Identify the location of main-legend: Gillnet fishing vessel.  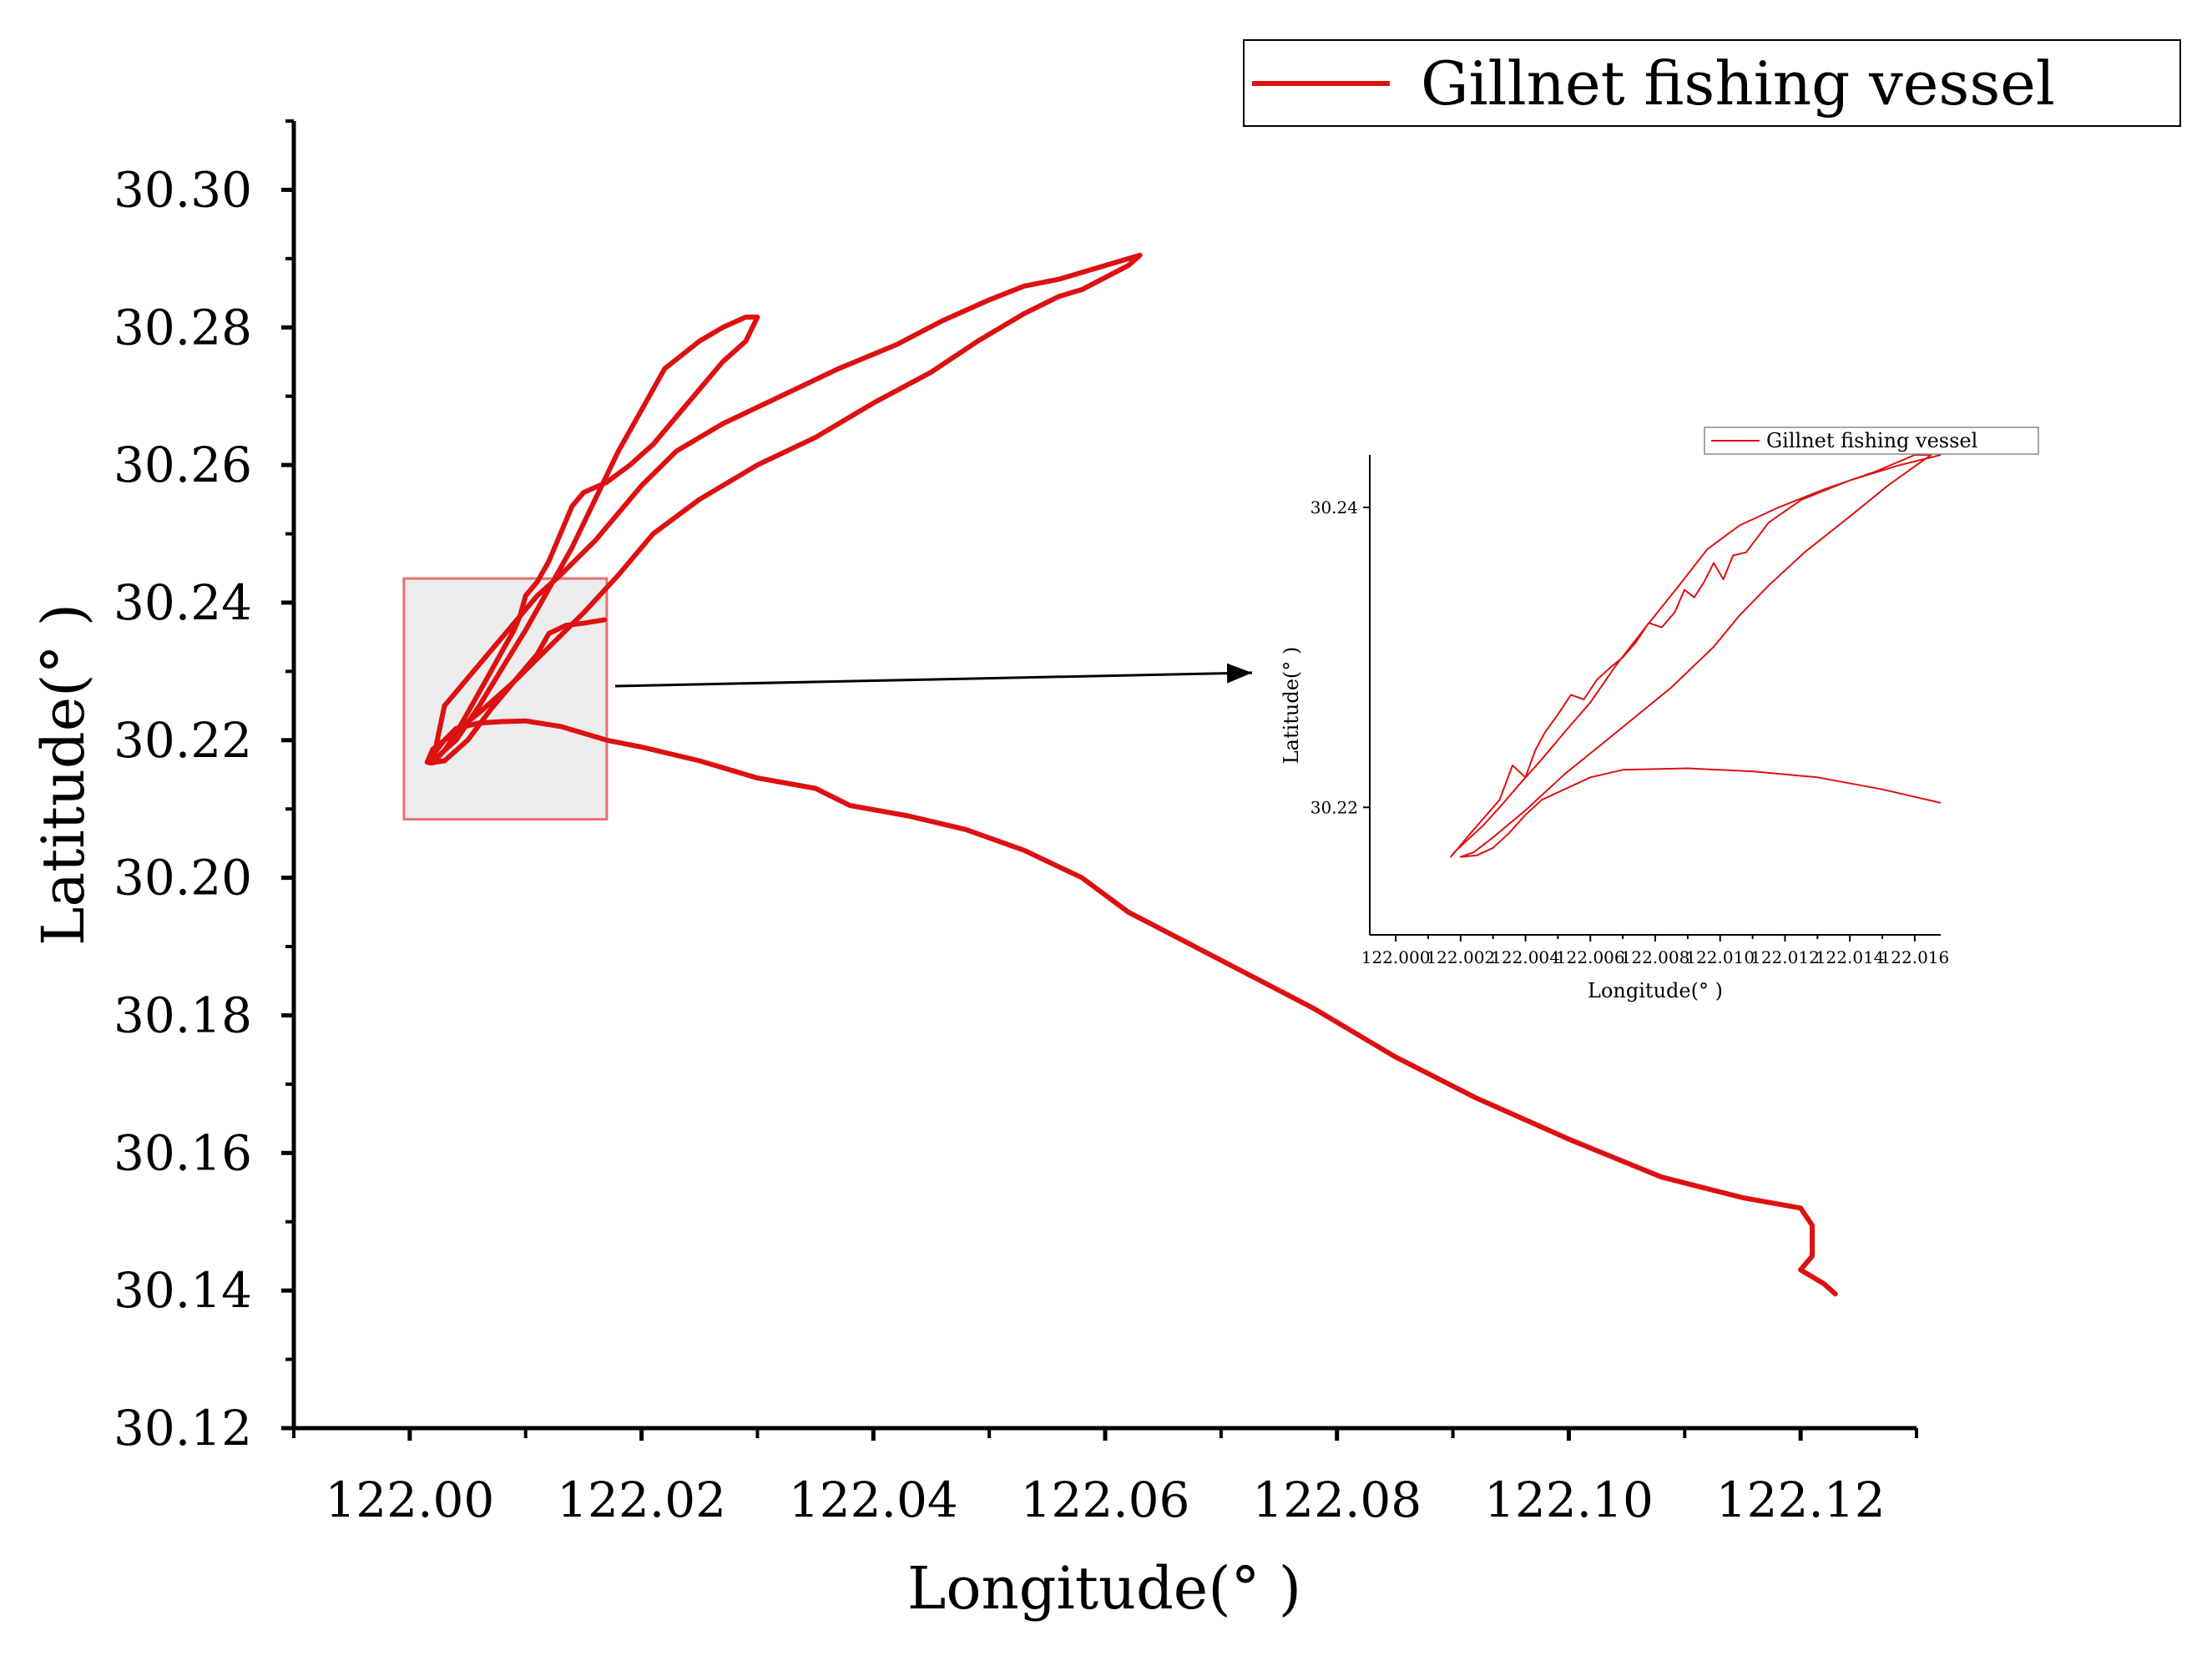
(1712, 83).